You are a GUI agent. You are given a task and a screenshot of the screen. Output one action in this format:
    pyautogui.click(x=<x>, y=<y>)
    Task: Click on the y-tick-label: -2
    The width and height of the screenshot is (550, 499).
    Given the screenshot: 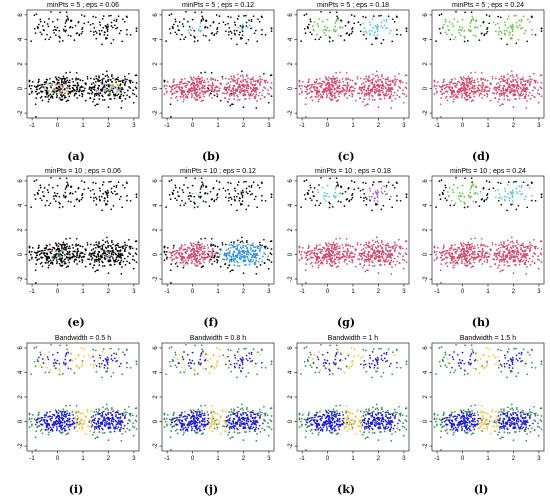 What is the action you would take?
    pyautogui.click(x=21, y=113)
    